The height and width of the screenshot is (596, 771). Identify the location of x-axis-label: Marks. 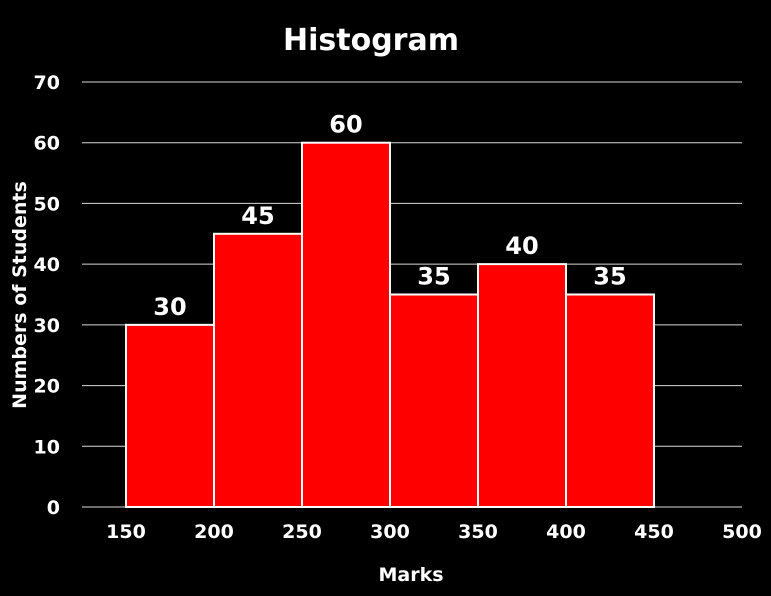
(410, 575).